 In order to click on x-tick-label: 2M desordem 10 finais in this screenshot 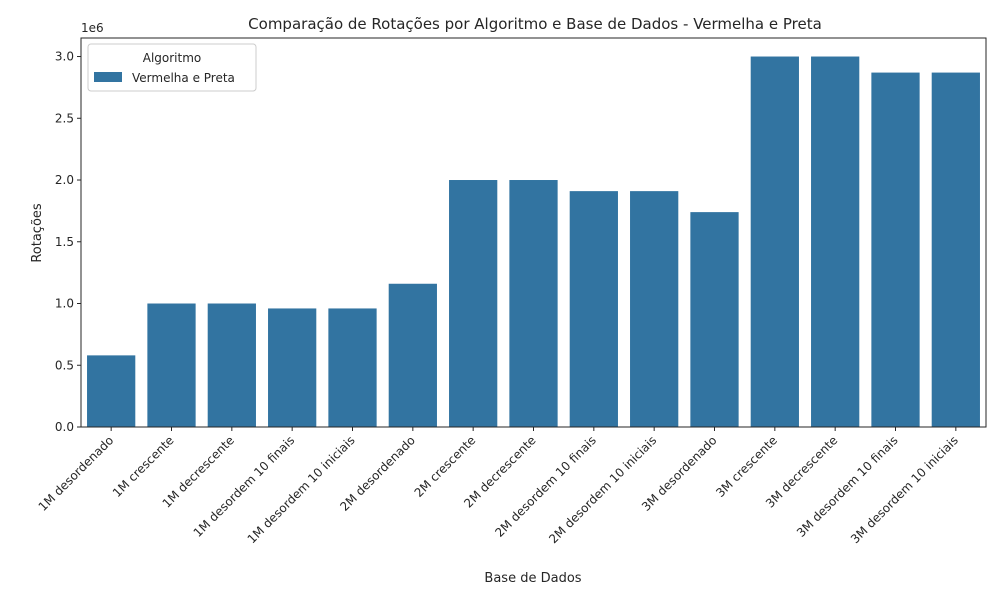, I will do `click(545, 486)`.